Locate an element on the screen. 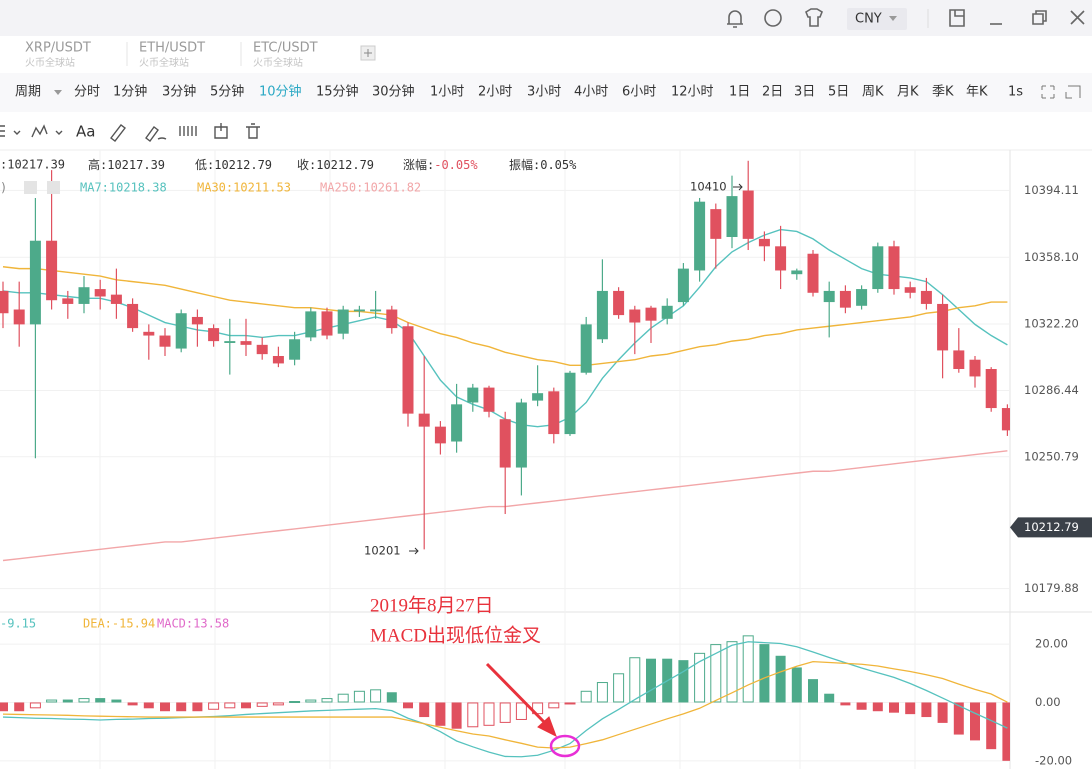 The width and height of the screenshot is (1092, 769). period: 2小时 is located at coordinates (495, 92).